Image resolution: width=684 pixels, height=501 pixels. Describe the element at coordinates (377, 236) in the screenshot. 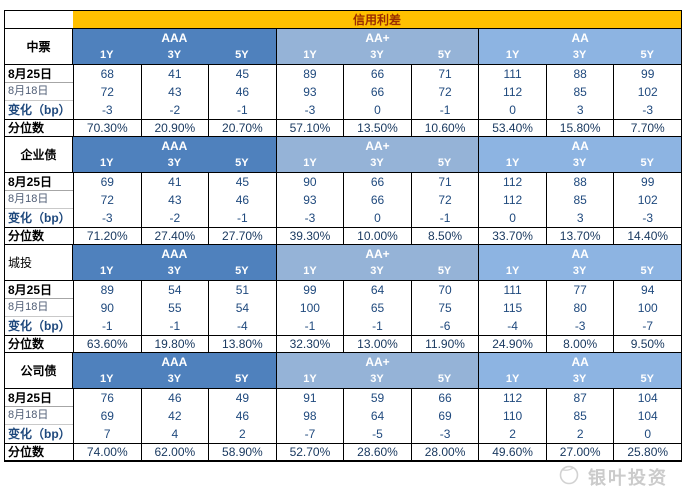

I see `percentile-cell: 10.00%` at that location.